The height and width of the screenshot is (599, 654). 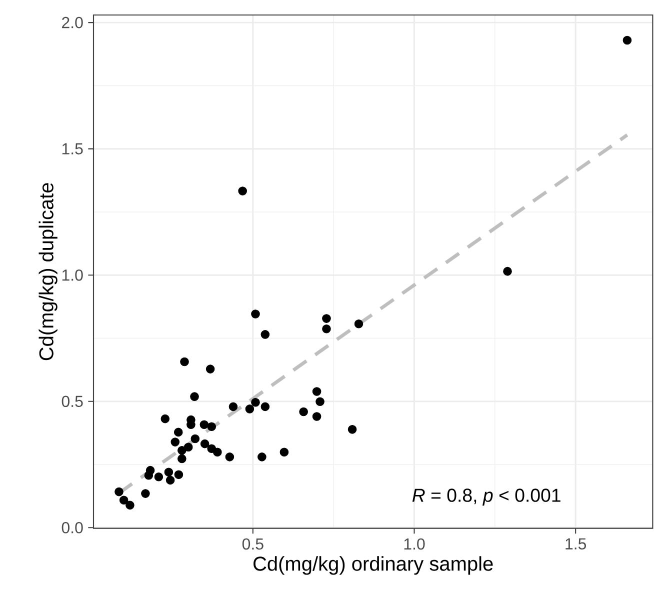 What do you see at coordinates (48, 271) in the screenshot?
I see `y-axis-title: Cd(mg/kg) duplicate` at bounding box center [48, 271].